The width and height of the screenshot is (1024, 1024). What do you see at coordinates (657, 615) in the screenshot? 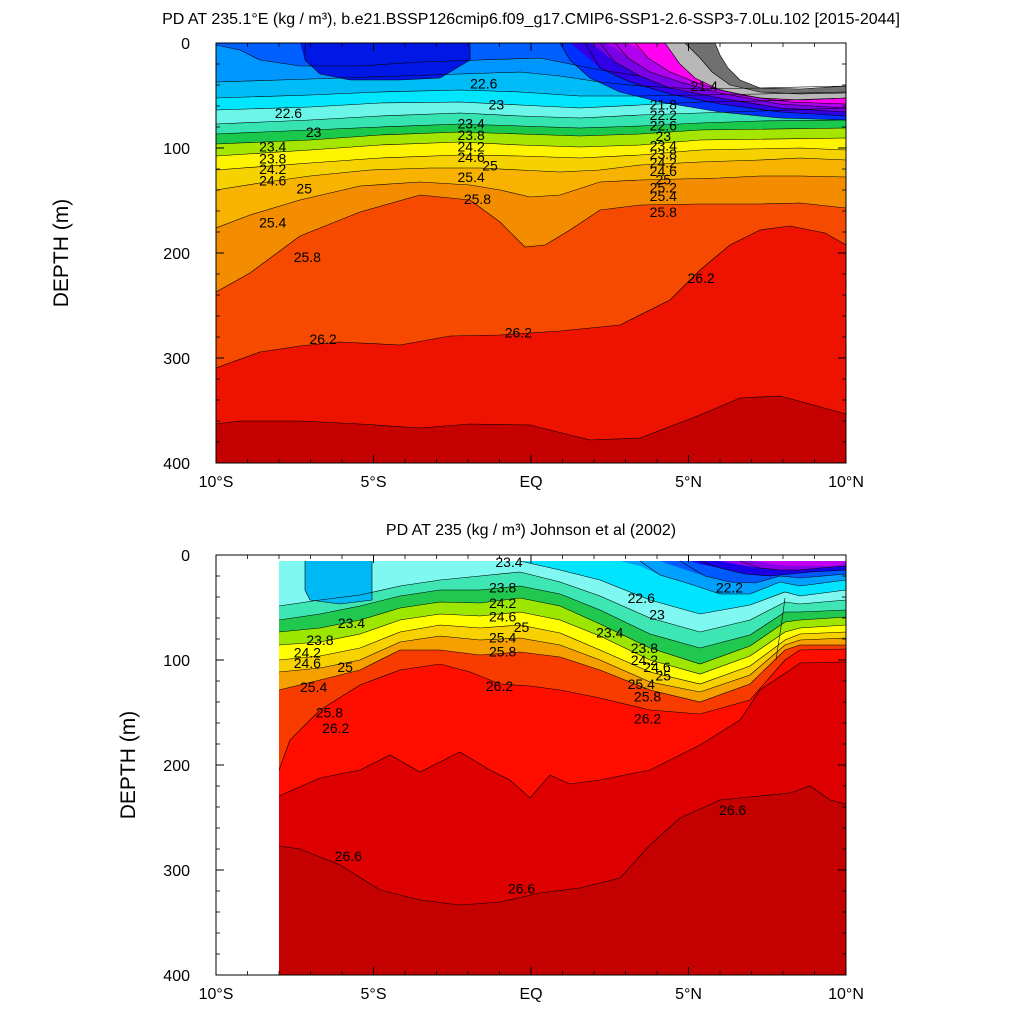
I see `bottom-contour-label: 23` at bounding box center [657, 615].